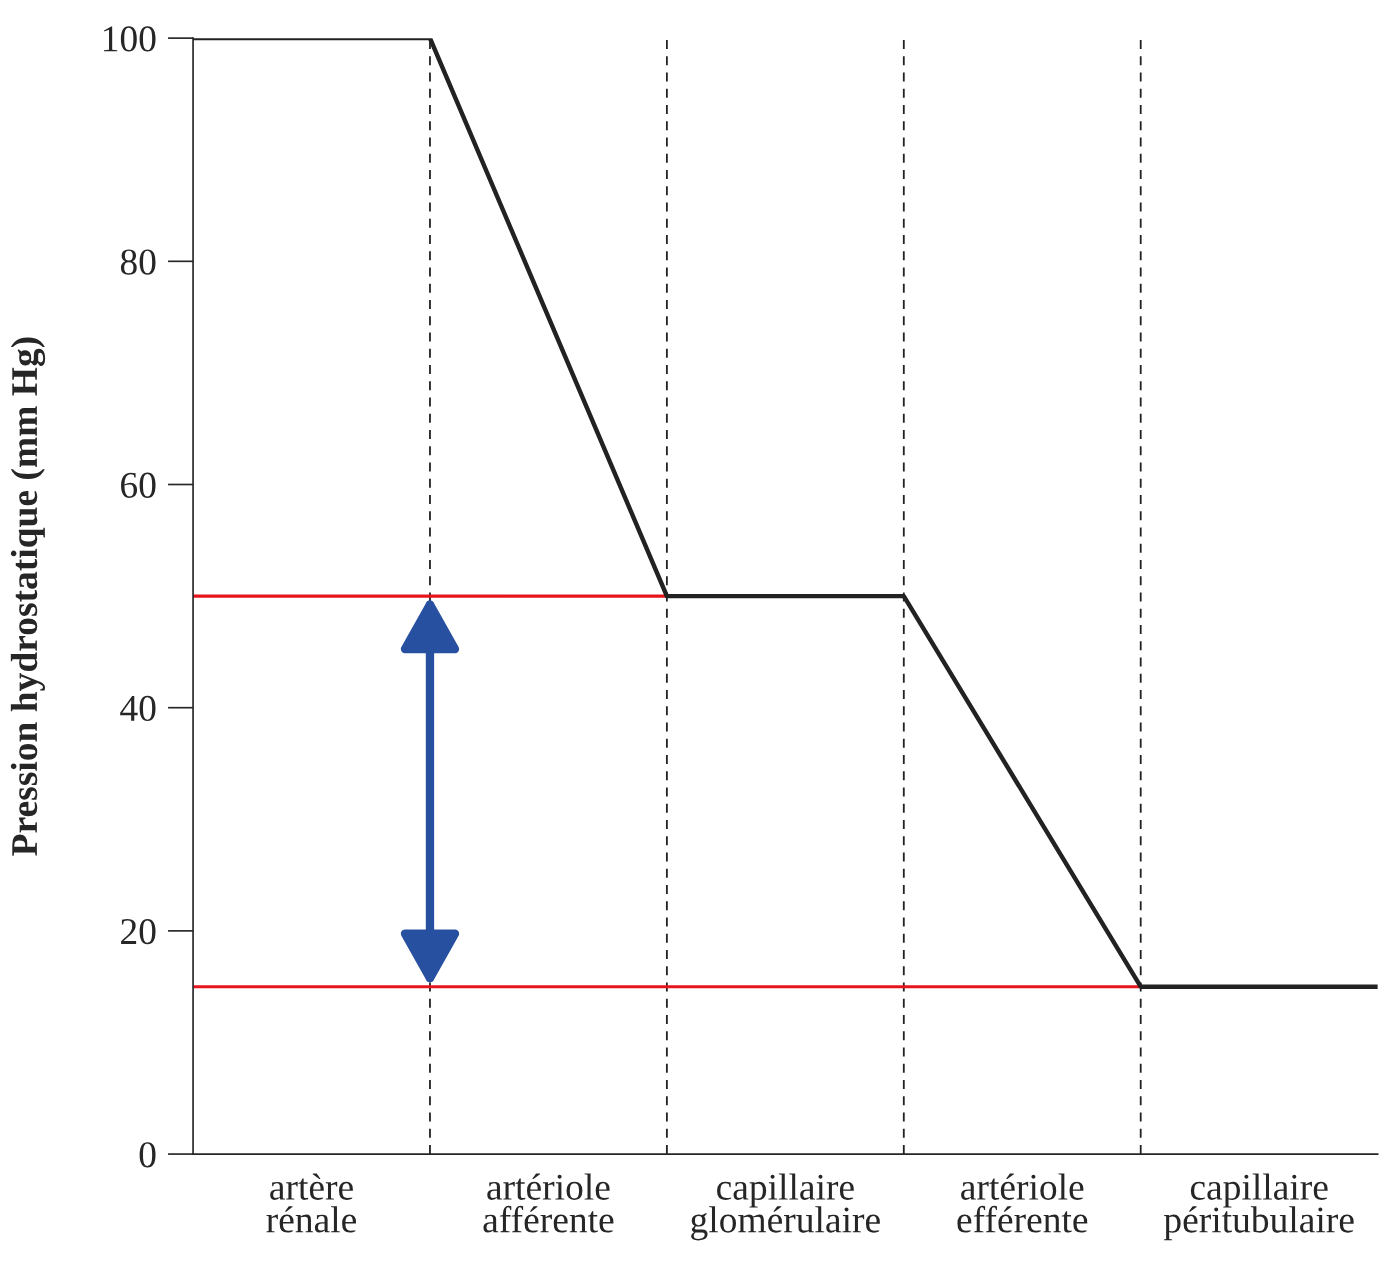 This screenshot has width=1379, height=1271. What do you see at coordinates (1258, 1207) in the screenshot?
I see `x-tick-label: capillaire péritubulaire` at bounding box center [1258, 1207].